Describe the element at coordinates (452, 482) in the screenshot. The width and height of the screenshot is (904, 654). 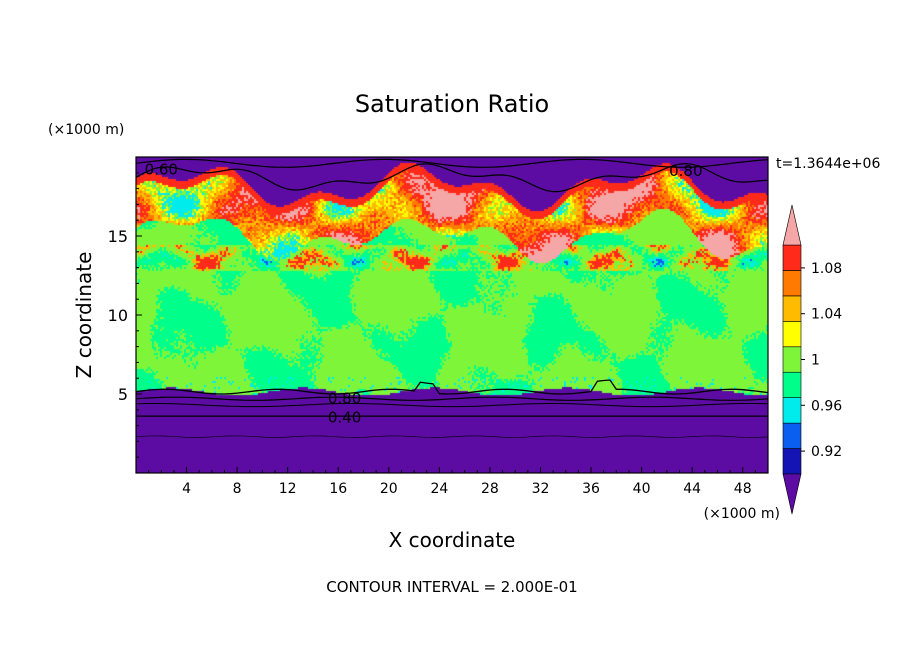
I see `x-axis: 4 8 12 16 20 24 28 32 36 40 44 48` at that location.